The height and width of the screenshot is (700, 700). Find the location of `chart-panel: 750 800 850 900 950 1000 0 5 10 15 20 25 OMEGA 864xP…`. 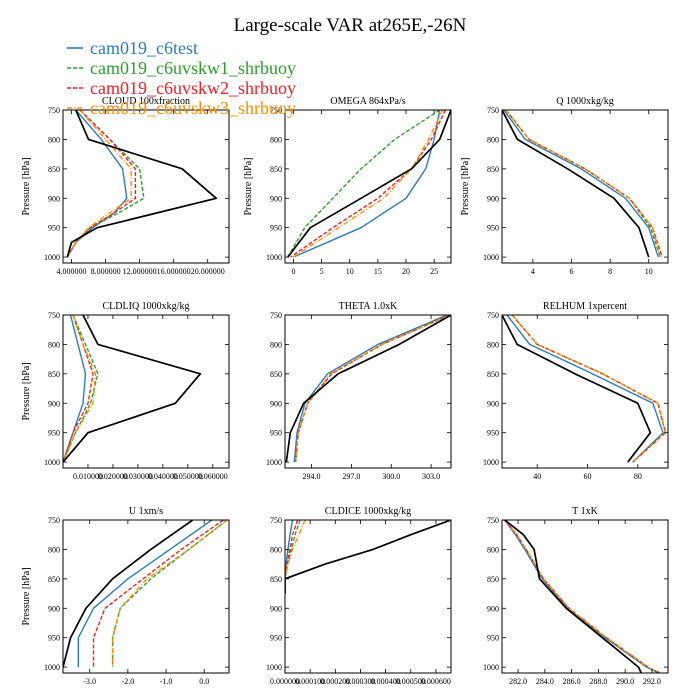

chart-panel: 750 800 850 900 950 1000 0 5 10 15 20 25 OMEGA 864xP… is located at coordinates (347, 186).